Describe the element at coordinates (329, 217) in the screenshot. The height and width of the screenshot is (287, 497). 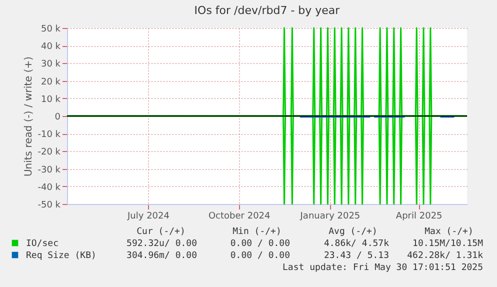
I see `x-tick-label: January 2025` at that location.